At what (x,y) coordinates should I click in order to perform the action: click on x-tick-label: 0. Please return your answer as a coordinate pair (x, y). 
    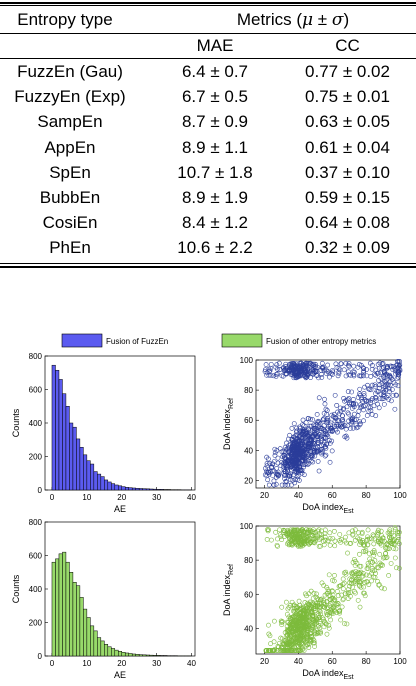
    Looking at the image, I should click on (52, 663).